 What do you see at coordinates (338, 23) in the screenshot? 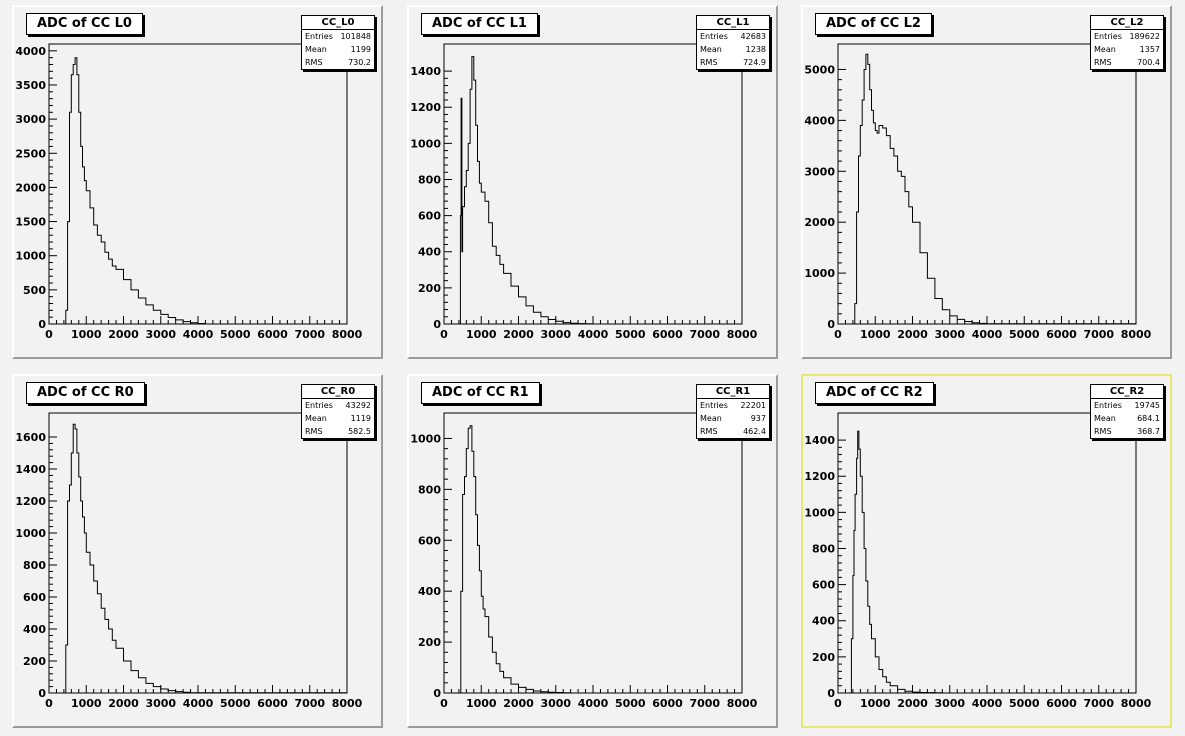
I see `stats-histogram-name: CC_L0` at bounding box center [338, 23].